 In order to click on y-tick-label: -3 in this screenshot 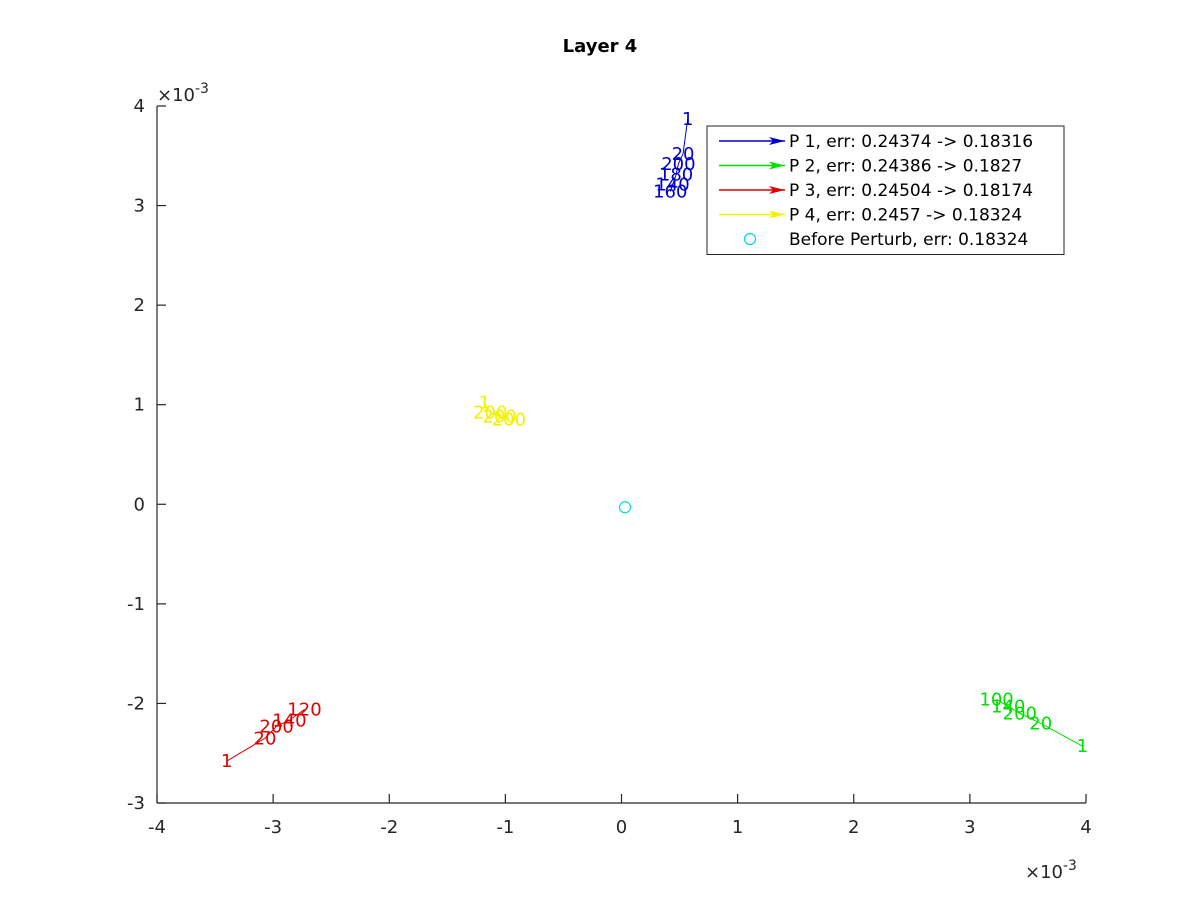, I will do `click(136, 803)`.